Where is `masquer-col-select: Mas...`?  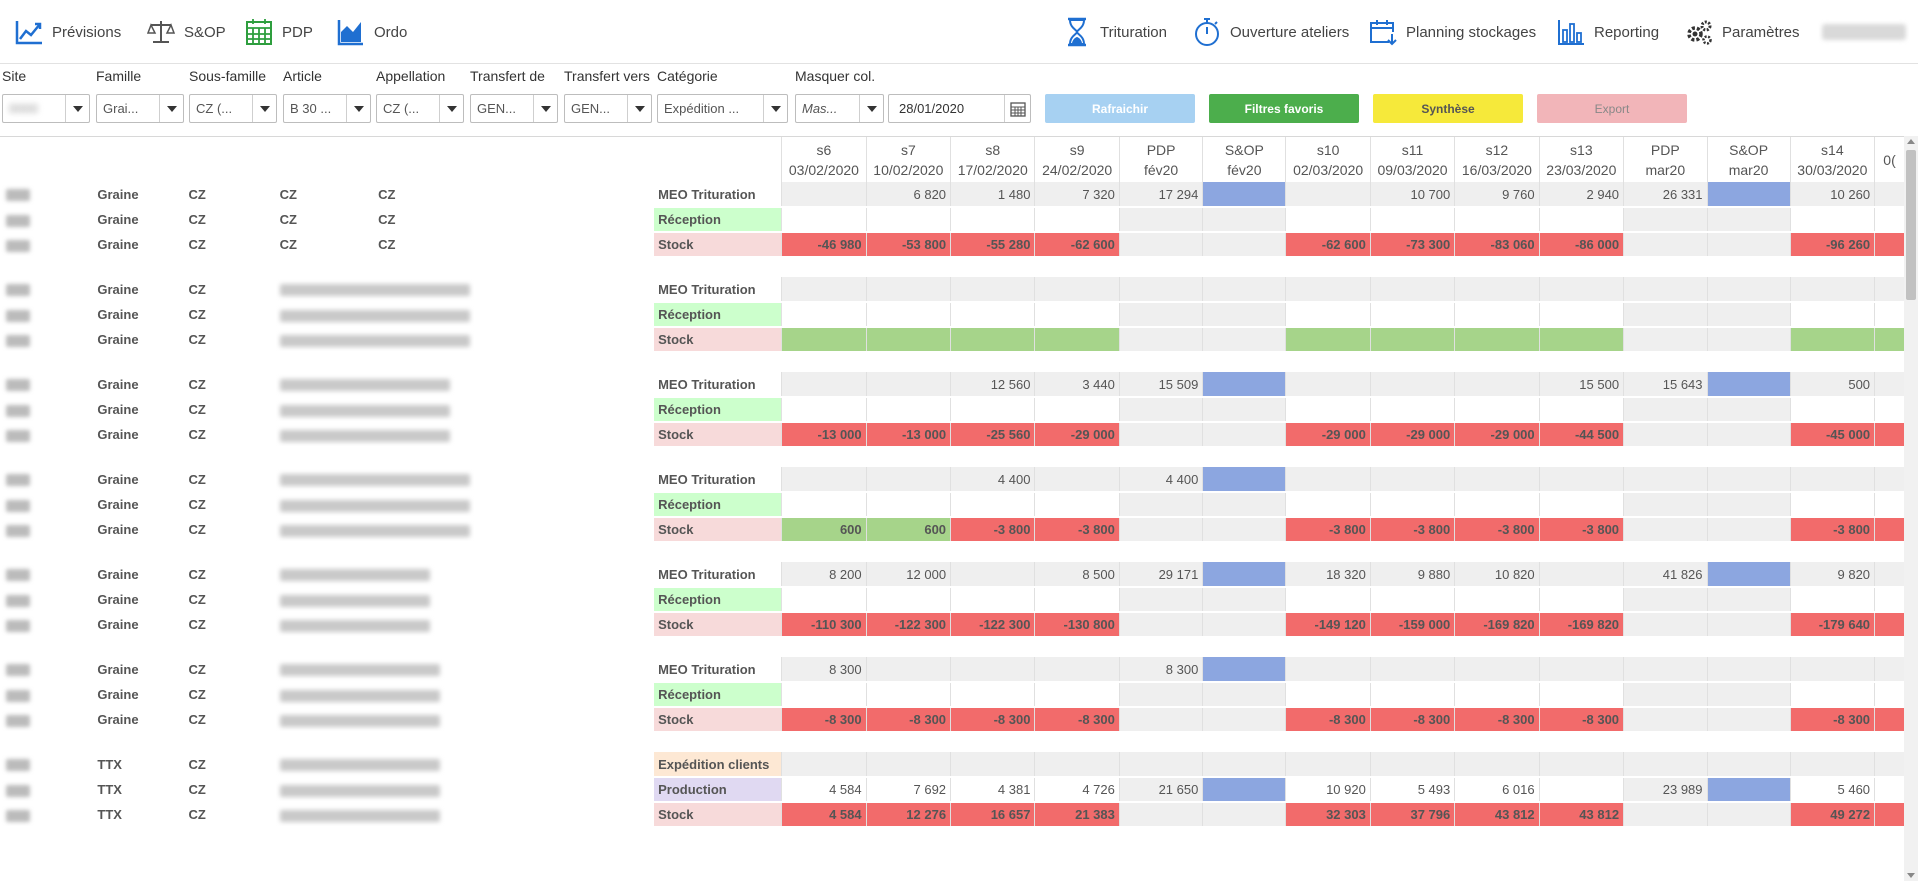
masquer-col-select: Mas... is located at coordinates (839, 108).